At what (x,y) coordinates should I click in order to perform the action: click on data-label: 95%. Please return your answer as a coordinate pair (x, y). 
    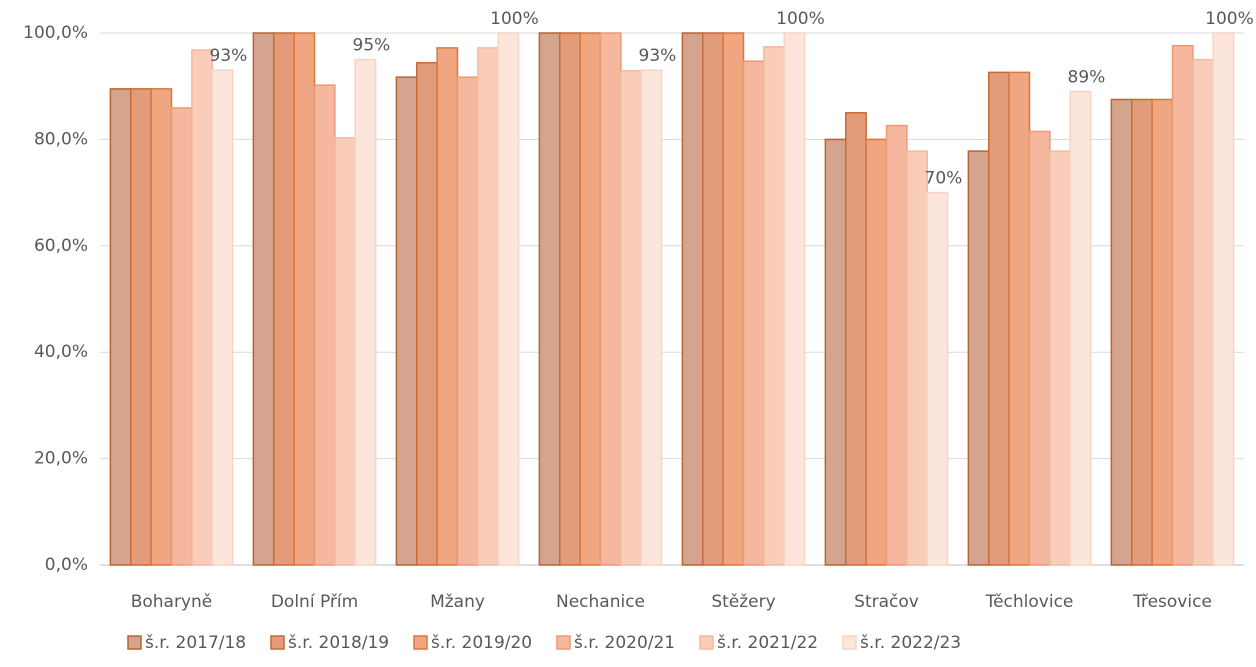
    Looking at the image, I should click on (372, 46).